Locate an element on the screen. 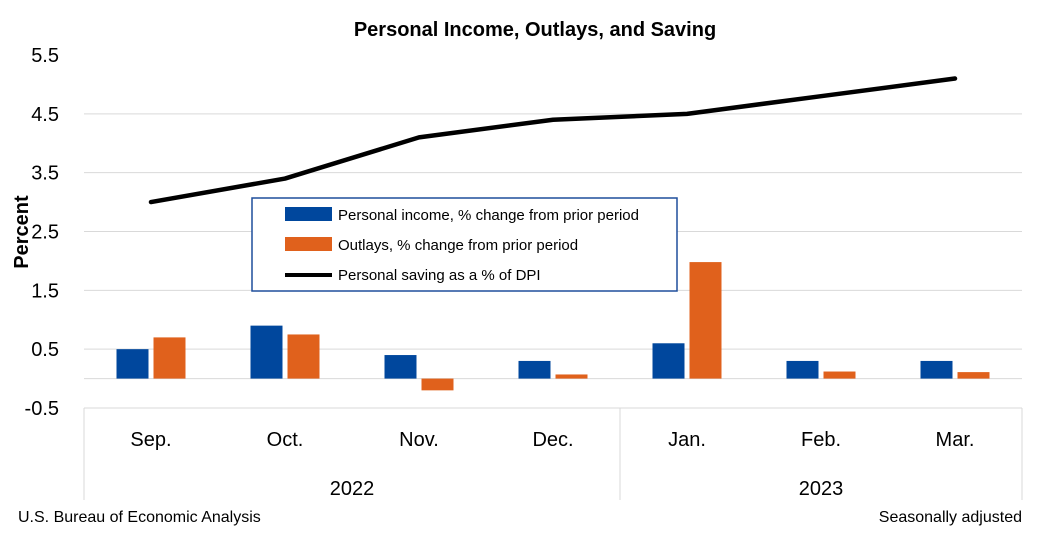  x-tick-label: Jan. is located at coordinates (687, 440).